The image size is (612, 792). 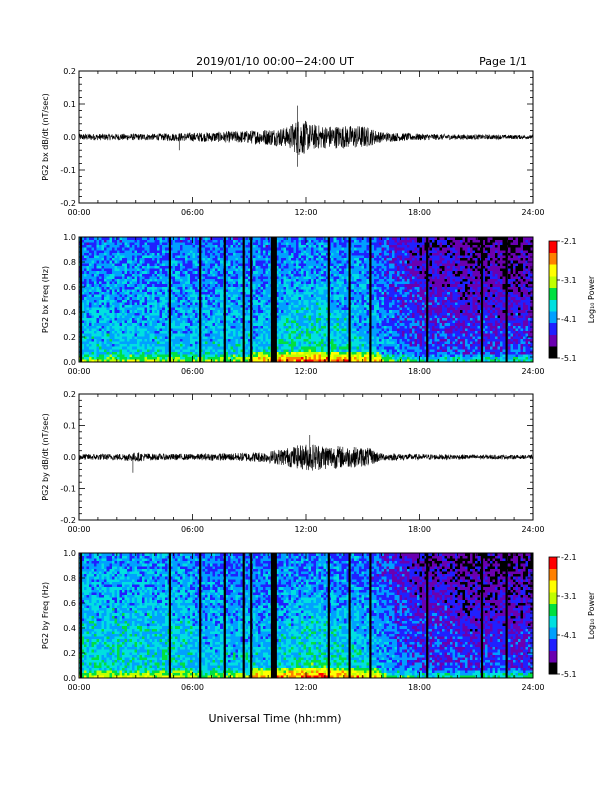 What do you see at coordinates (503, 61) in the screenshot?
I see `page-number: Page 1/1` at bounding box center [503, 61].